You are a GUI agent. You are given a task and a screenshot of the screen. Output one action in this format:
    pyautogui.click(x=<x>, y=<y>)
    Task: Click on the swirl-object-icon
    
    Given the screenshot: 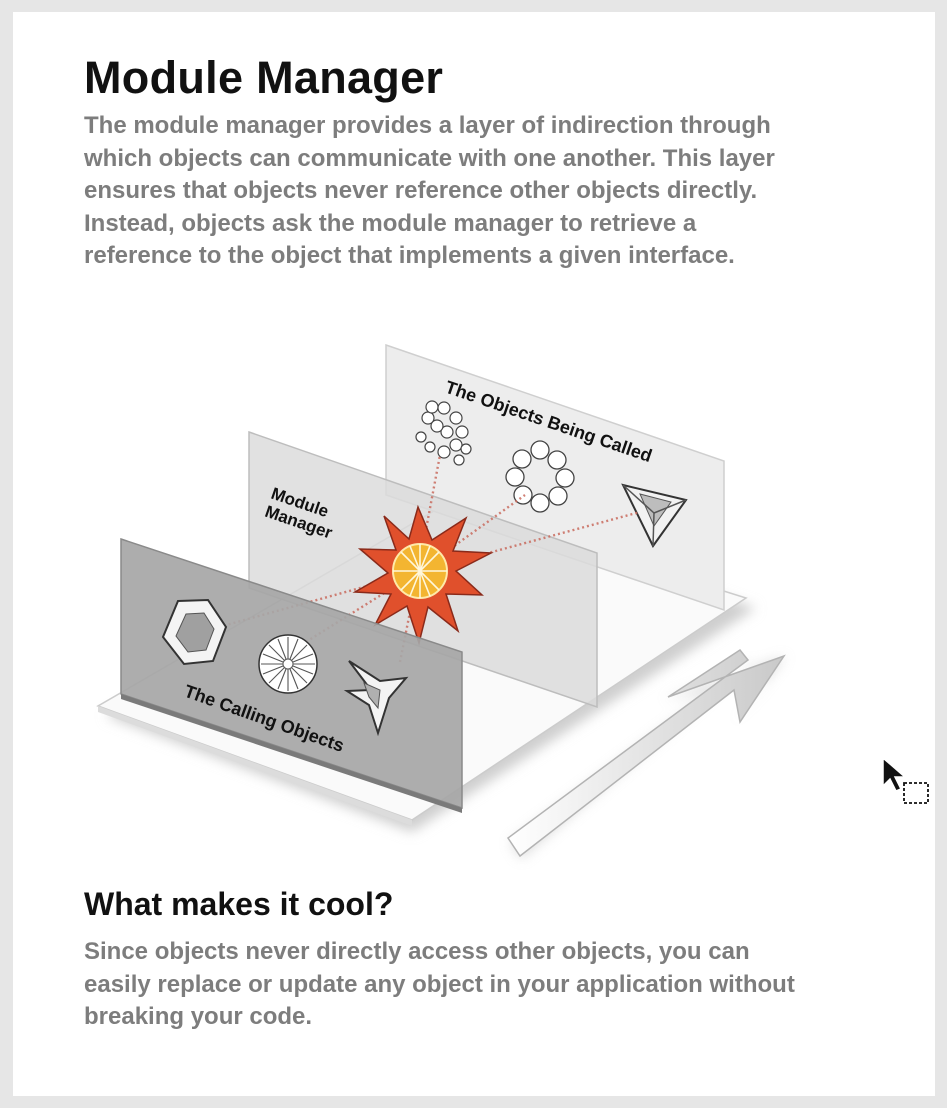 What is the action you would take?
    pyautogui.click(x=443, y=433)
    